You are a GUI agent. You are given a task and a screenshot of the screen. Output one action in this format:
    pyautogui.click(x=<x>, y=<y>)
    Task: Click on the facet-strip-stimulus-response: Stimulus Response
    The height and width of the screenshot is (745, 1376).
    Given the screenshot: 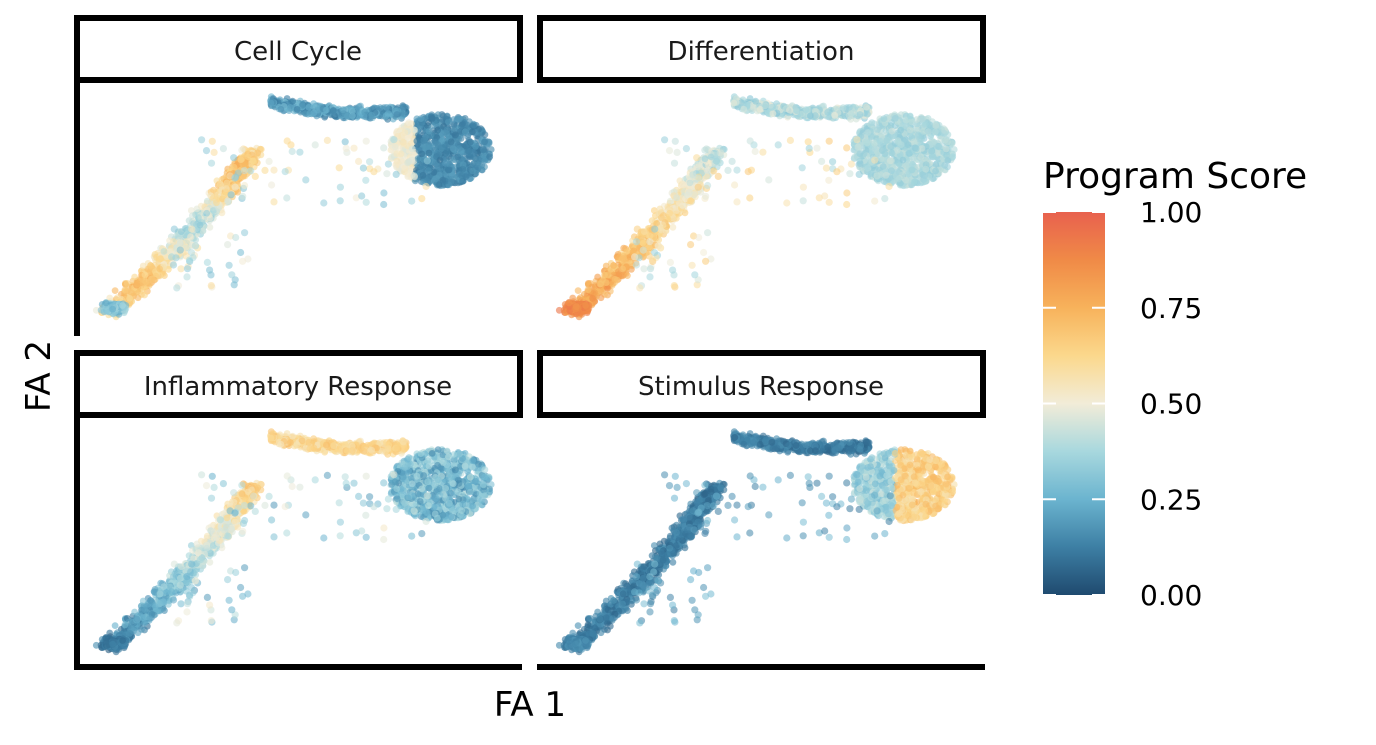 What is the action you would take?
    pyautogui.click(x=761, y=384)
    